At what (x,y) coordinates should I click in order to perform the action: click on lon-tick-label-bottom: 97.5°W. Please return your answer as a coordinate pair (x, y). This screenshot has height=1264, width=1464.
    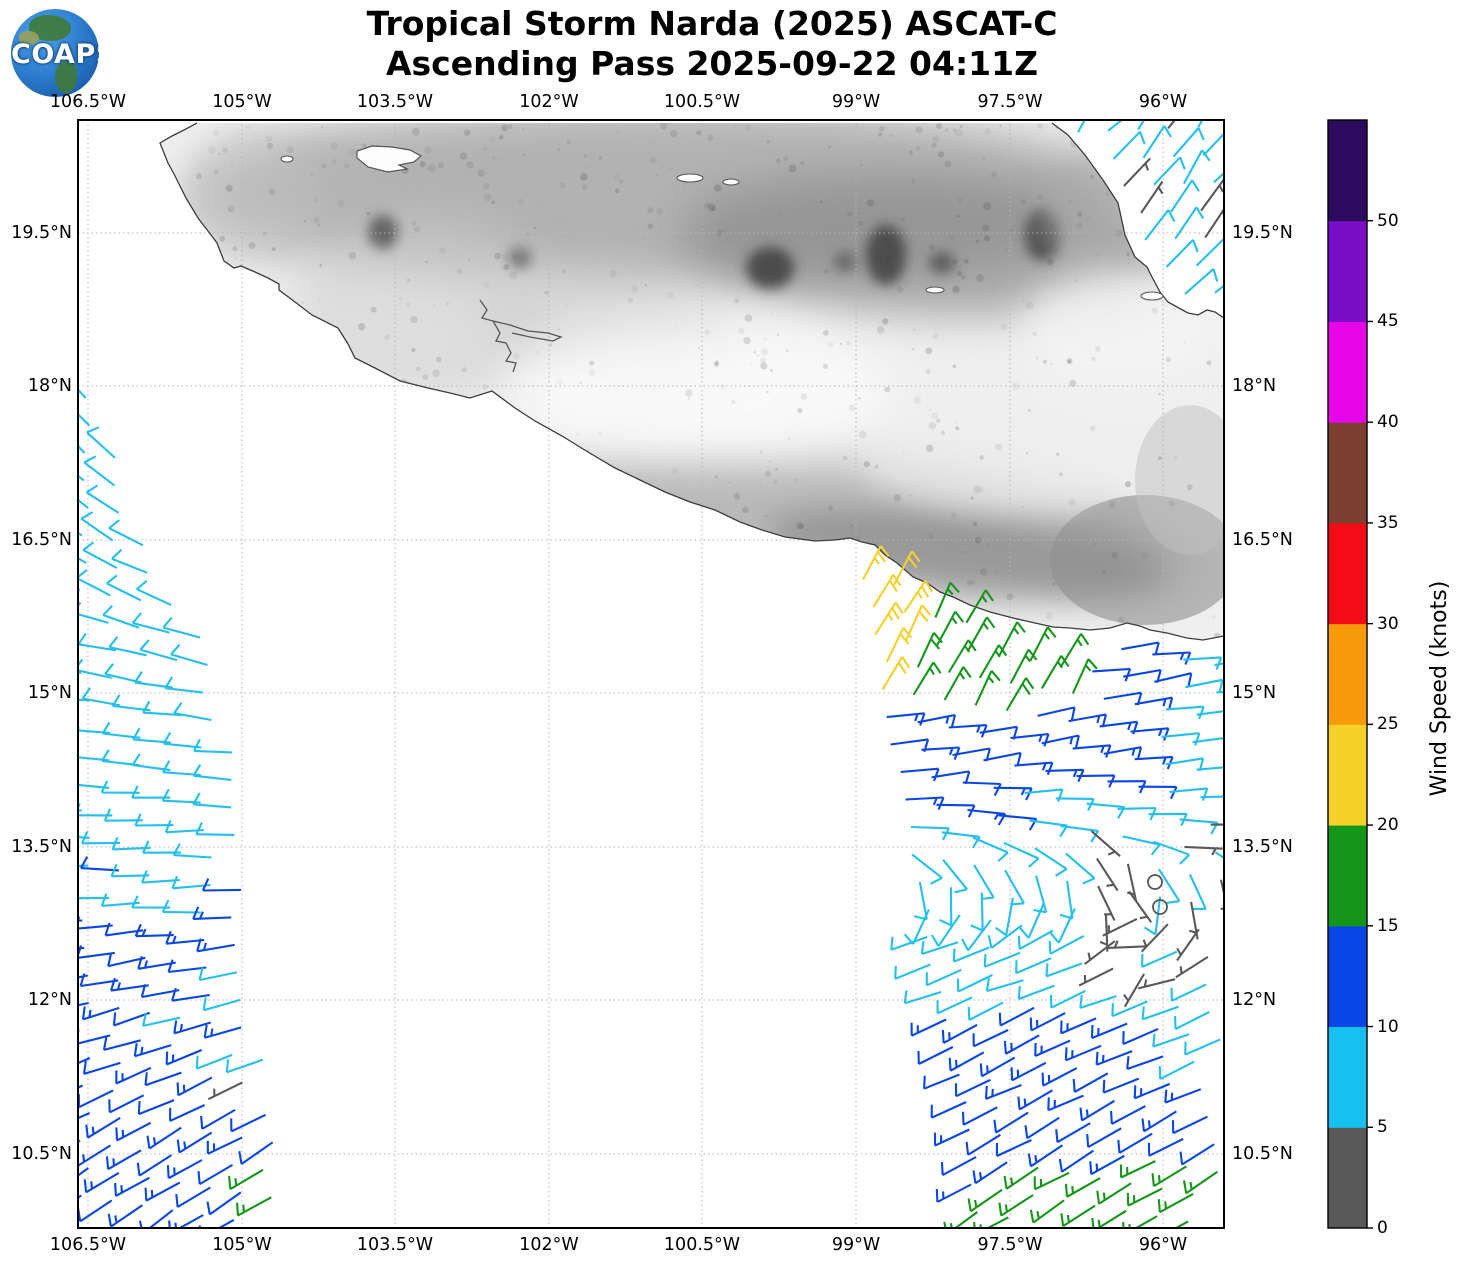
    Looking at the image, I should click on (1010, 1245).